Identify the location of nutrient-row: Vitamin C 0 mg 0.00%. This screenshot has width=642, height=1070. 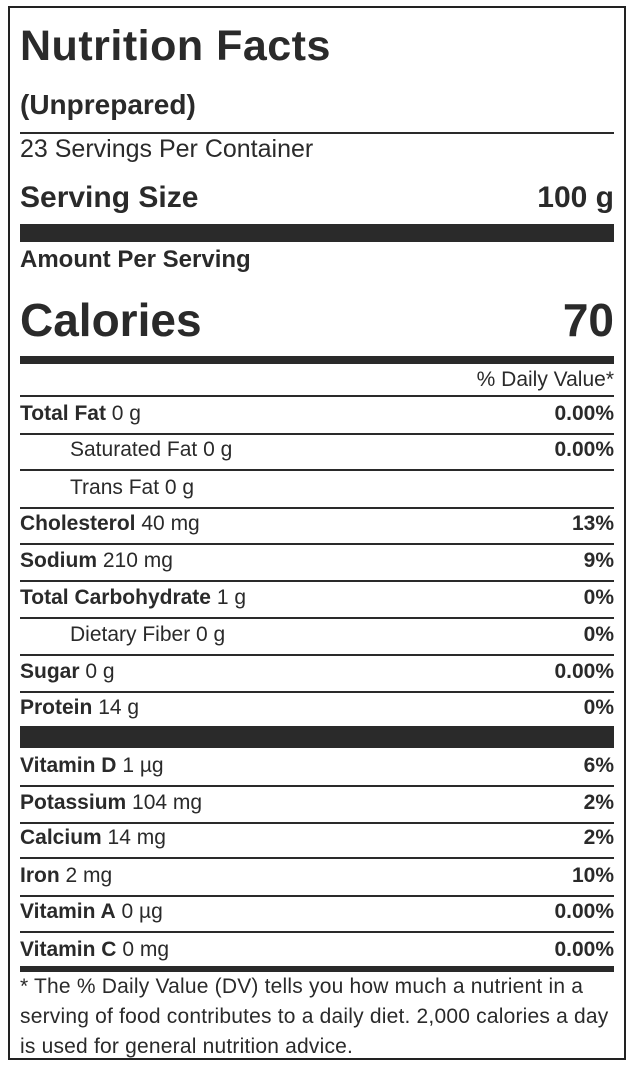
(317, 950).